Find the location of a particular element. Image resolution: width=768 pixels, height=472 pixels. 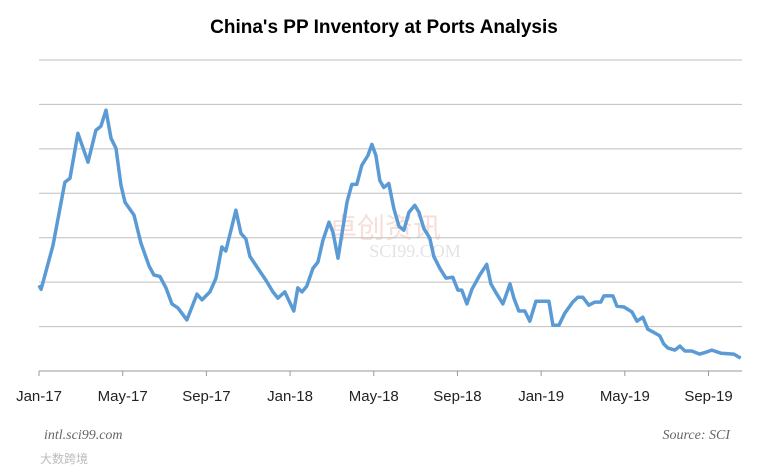

x-tick-label: Jan-18 is located at coordinates (290, 396).